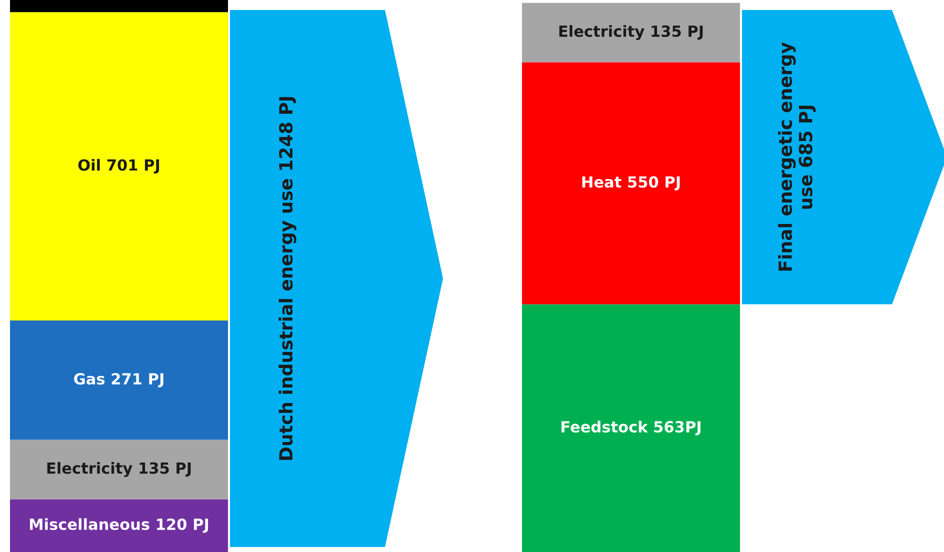 The image size is (944, 552). Describe the element at coordinates (797, 156) in the screenshot. I see `annotation: Final energetic energy use 685 PJ` at that location.